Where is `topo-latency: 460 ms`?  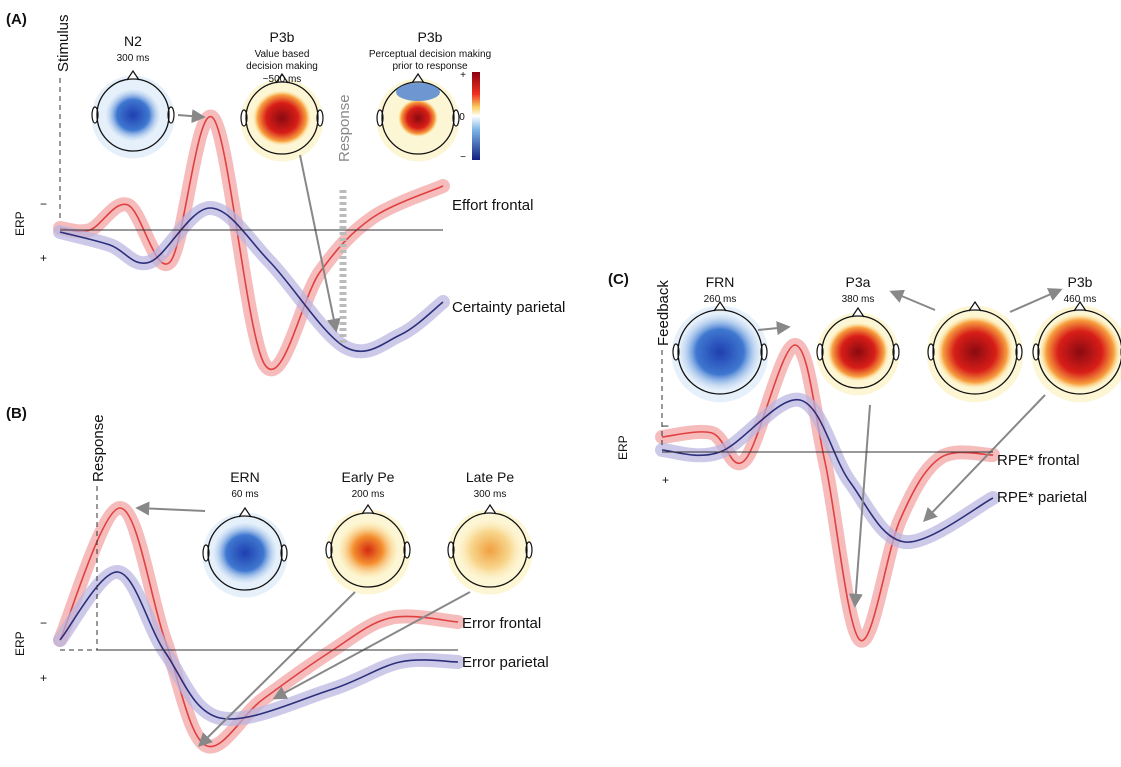
topo-latency: 460 ms is located at coordinates (1080, 299).